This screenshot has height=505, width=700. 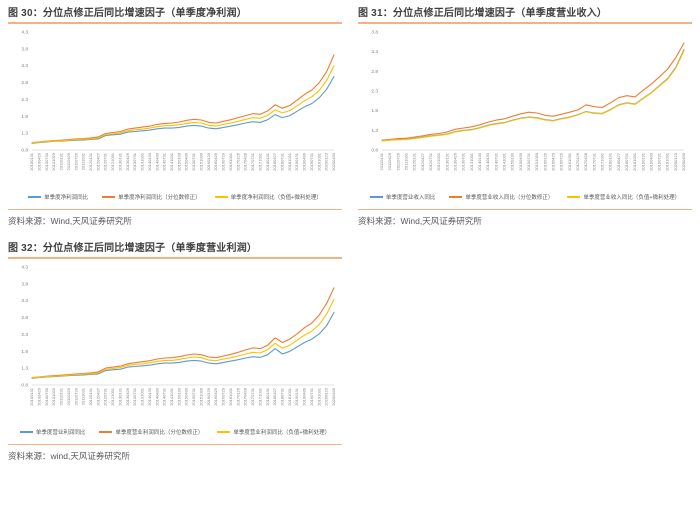 What do you see at coordinates (487, 161) in the screenshot?
I see `svg-text: 20140430` at bounding box center [487, 161].